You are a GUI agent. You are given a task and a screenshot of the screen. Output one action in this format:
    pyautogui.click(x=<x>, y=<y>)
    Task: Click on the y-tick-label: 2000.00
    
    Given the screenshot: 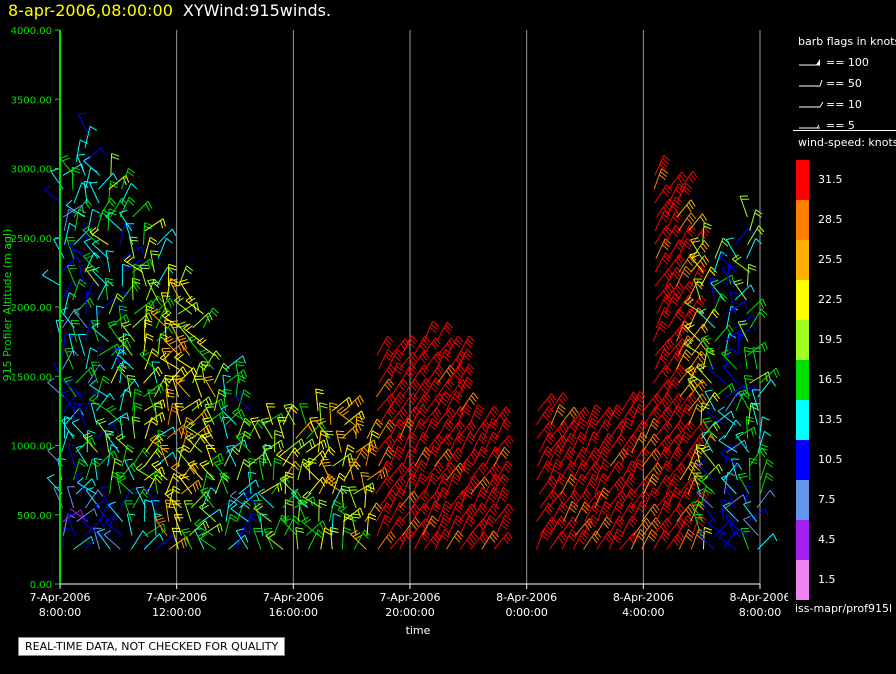 What is the action you would take?
    pyautogui.click(x=31, y=308)
    